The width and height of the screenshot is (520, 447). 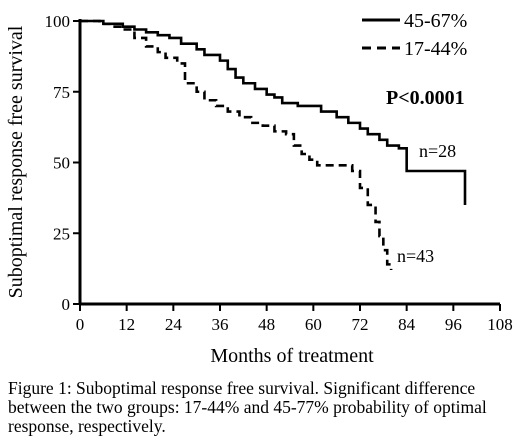 What do you see at coordinates (174, 324) in the screenshot?
I see `x-tick-label: 24` at bounding box center [174, 324].